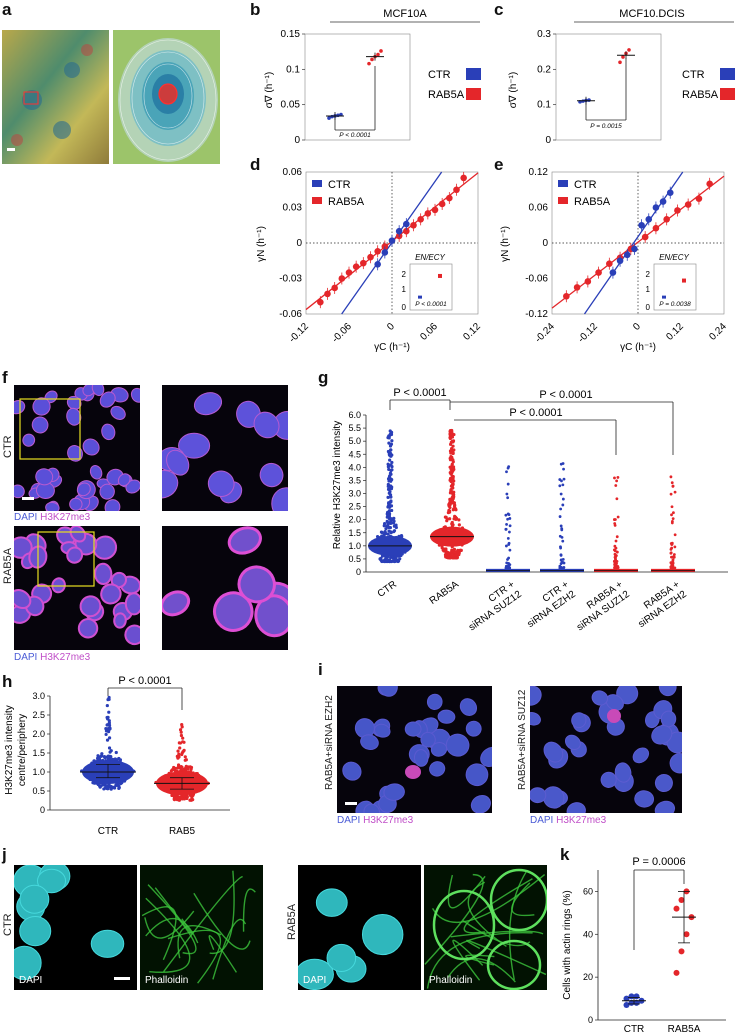 Image resolution: width=744 pixels, height=1033 pixels. Describe the element at coordinates (8, 924) in the screenshot. I see `panel-j-row-ctr: CTR` at that location.